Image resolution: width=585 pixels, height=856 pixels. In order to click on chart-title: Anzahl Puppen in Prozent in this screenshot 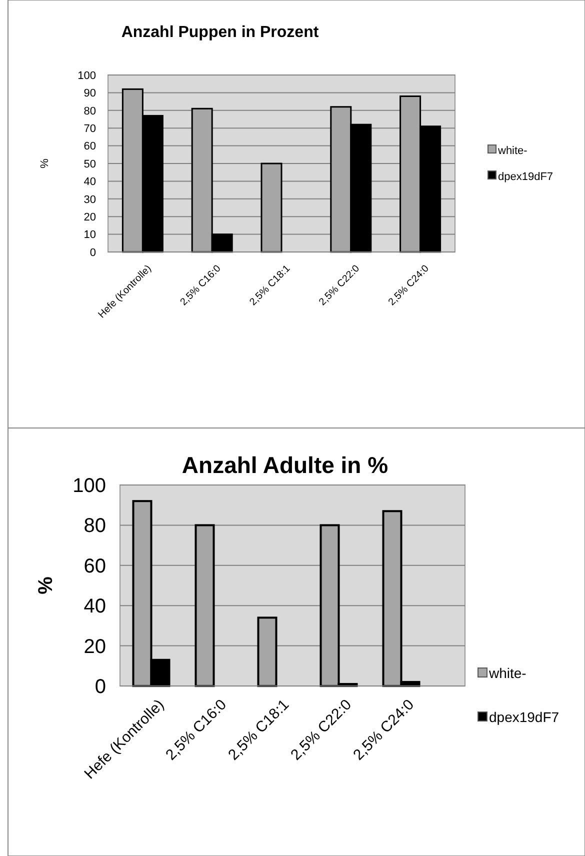, I will do `click(220, 32)`.